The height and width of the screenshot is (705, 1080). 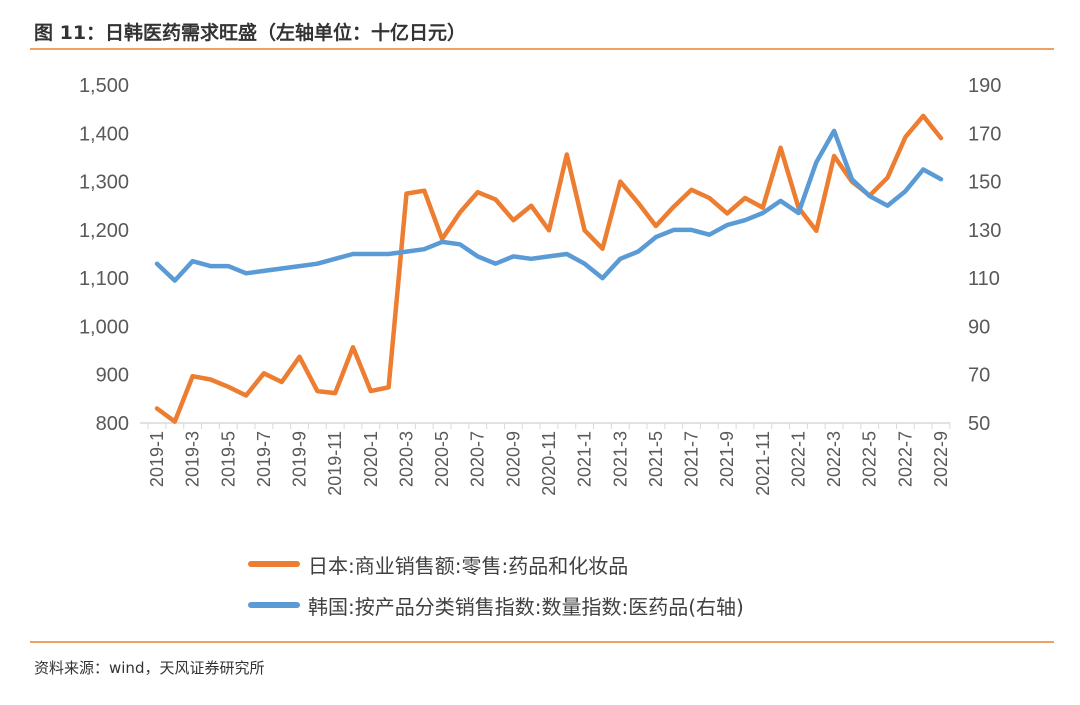 I want to click on right-tick-label: 90, so click(x=979, y=327).